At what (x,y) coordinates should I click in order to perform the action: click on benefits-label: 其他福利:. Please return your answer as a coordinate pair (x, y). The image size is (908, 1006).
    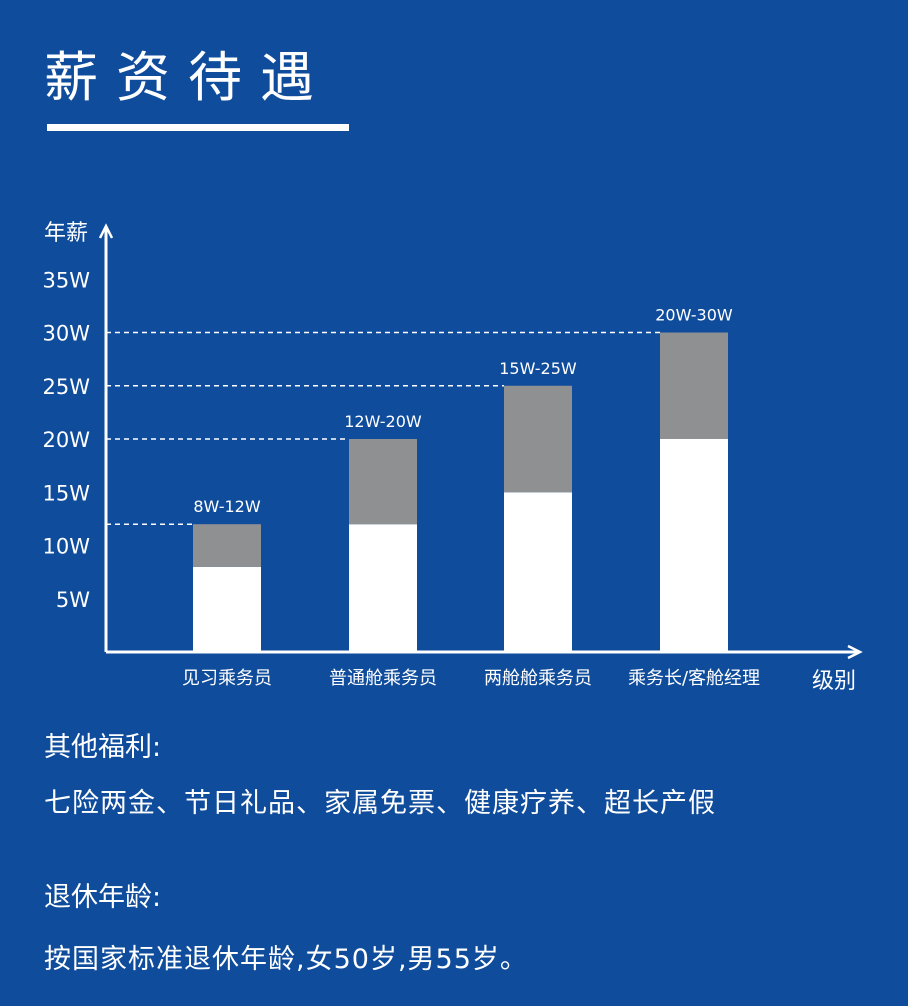
    Looking at the image, I should click on (103, 747).